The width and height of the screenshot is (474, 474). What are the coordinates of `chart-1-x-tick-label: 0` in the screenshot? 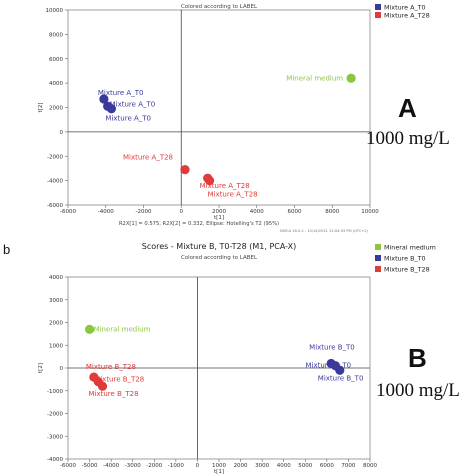 It's located at (182, 212).